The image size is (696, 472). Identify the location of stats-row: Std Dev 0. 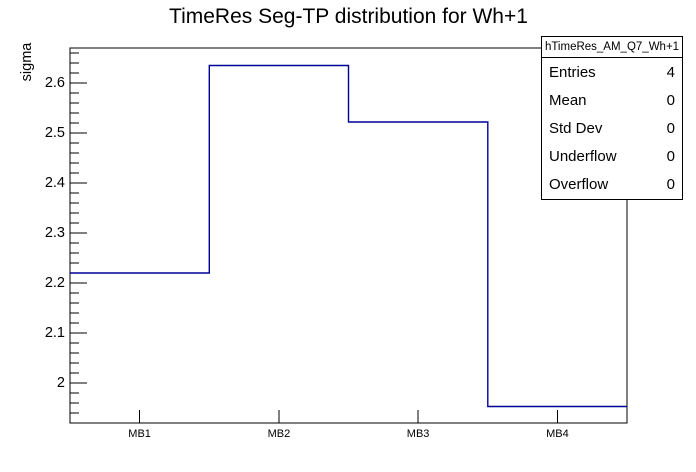
(612, 128).